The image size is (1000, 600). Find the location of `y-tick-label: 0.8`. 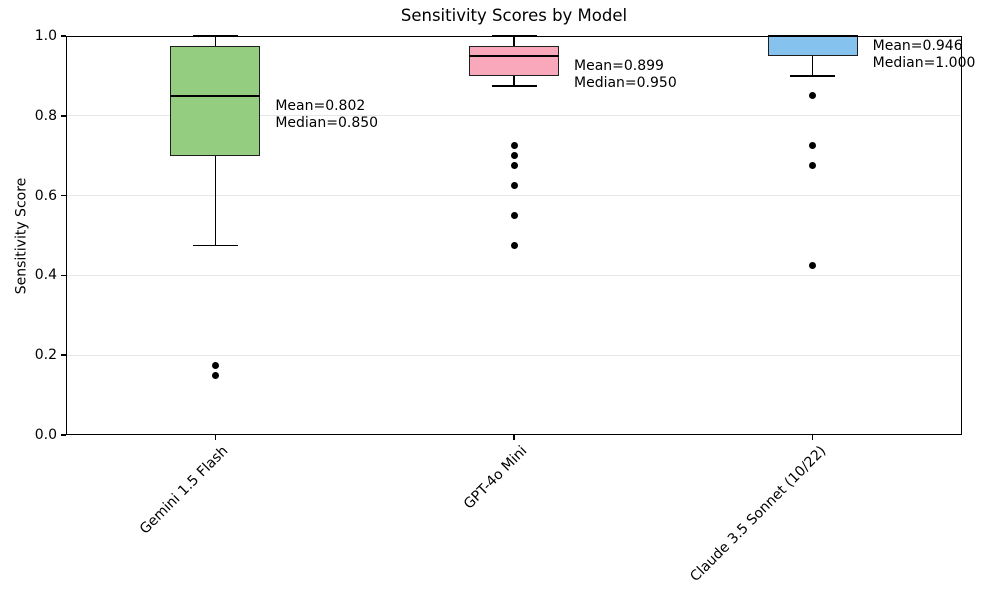

y-tick-label: 0.8 is located at coordinates (45, 115).